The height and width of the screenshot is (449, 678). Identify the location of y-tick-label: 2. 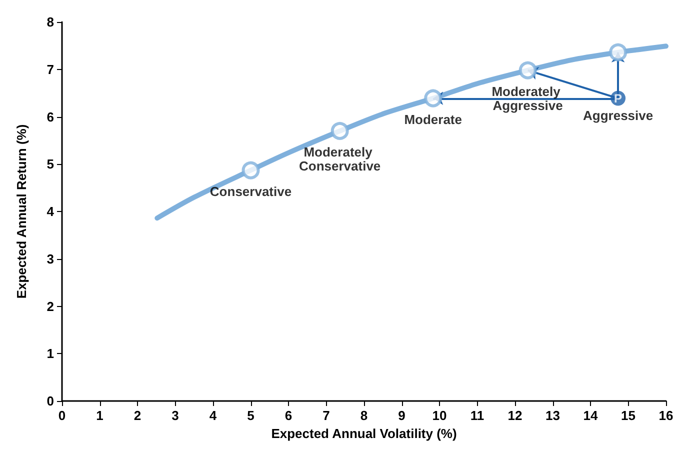
(50, 306).